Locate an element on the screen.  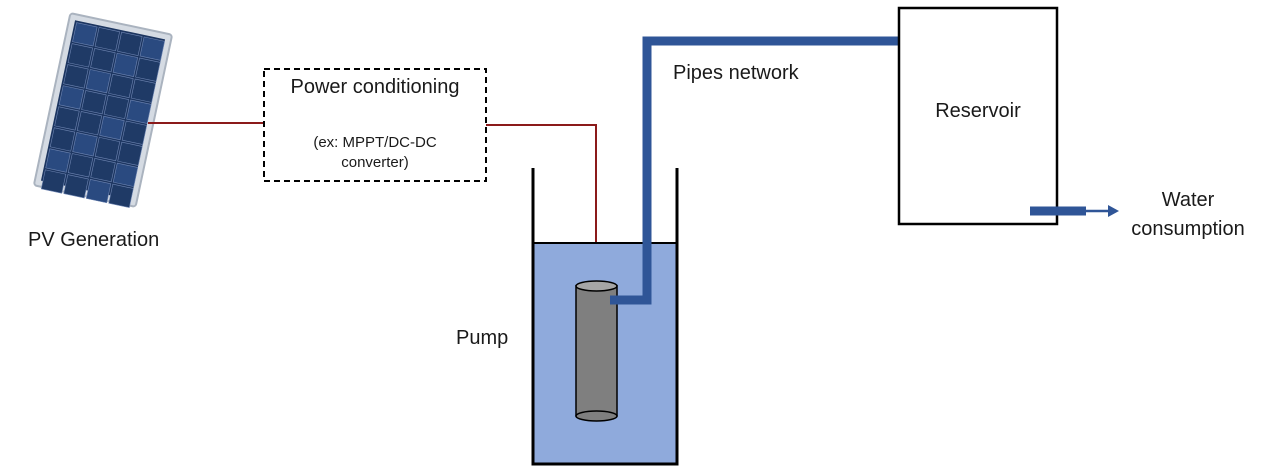
pv-generation-label: PV Generation is located at coordinates (94, 240).